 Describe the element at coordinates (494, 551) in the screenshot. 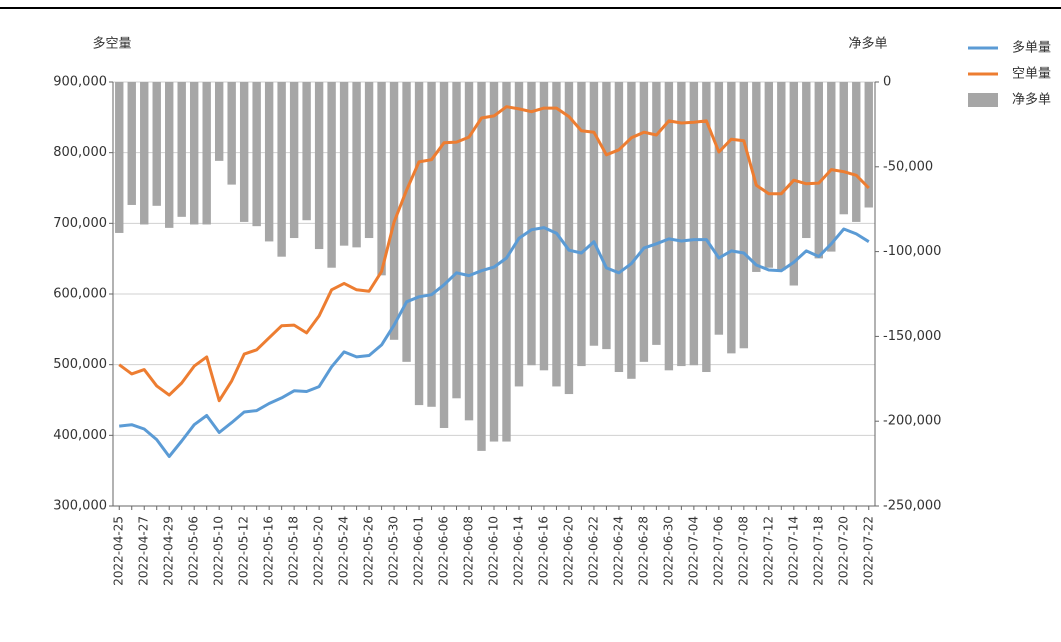

I see `x-tick-label: 2022-06-10` at that location.